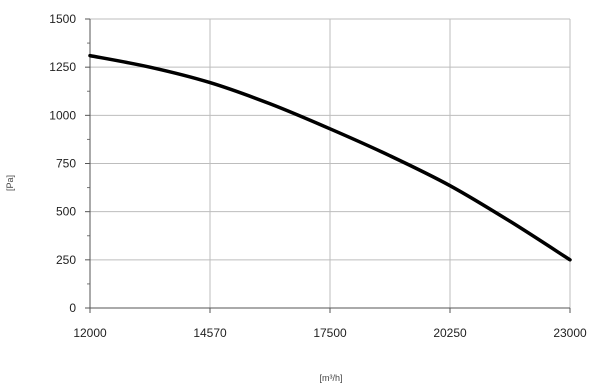 The image size is (598, 390). What do you see at coordinates (330, 378) in the screenshot?
I see `x-axis-label: [m³/h]` at bounding box center [330, 378].